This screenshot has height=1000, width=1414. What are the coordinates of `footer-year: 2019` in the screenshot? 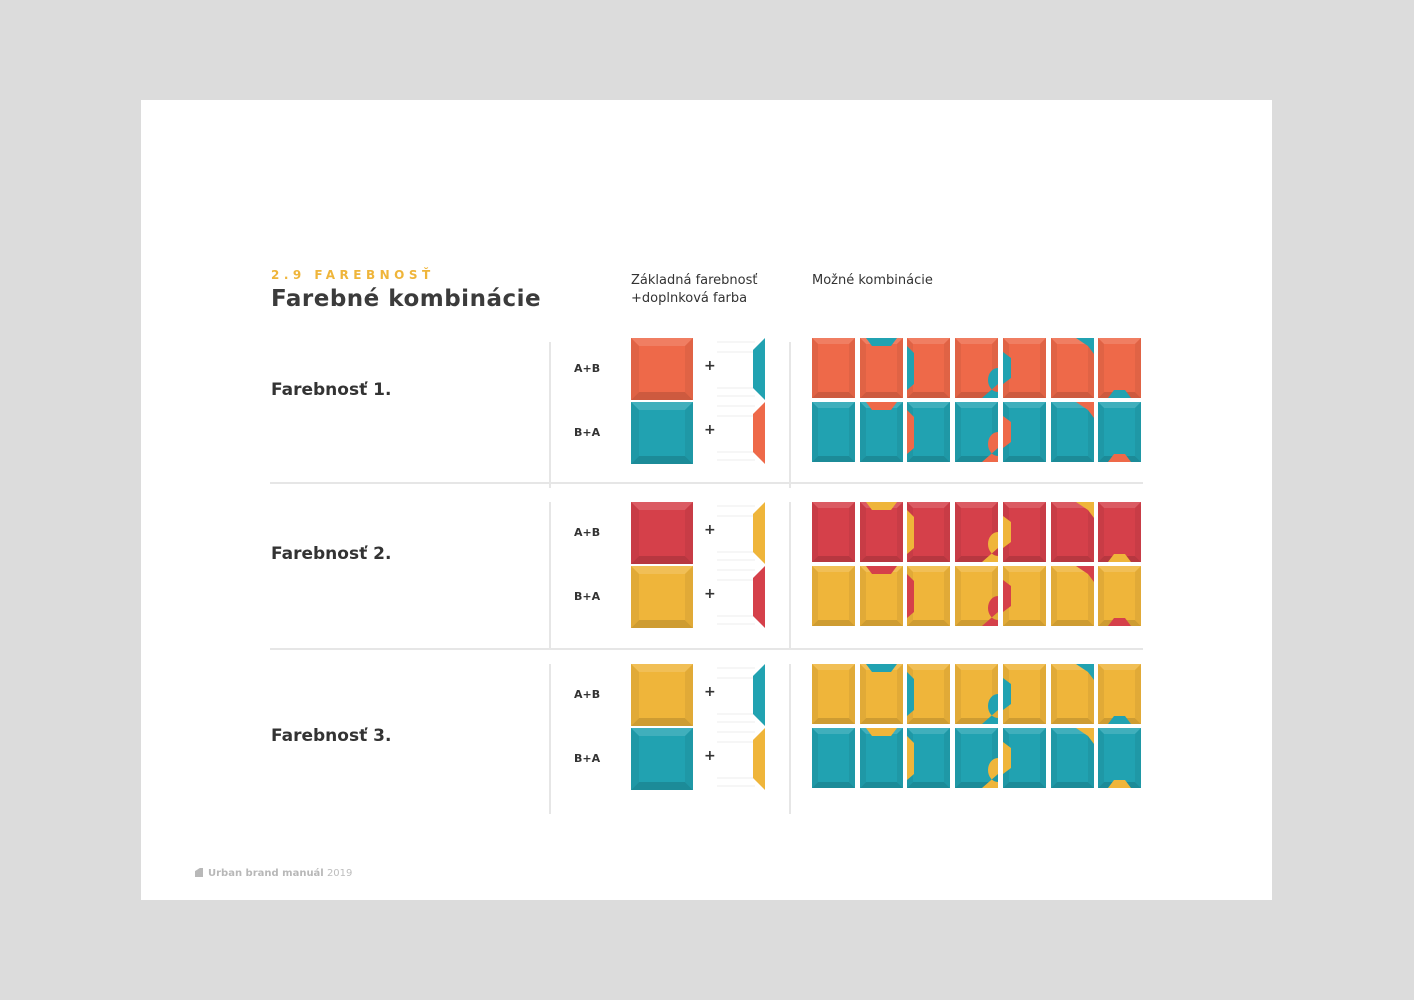 It's located at (339, 873).